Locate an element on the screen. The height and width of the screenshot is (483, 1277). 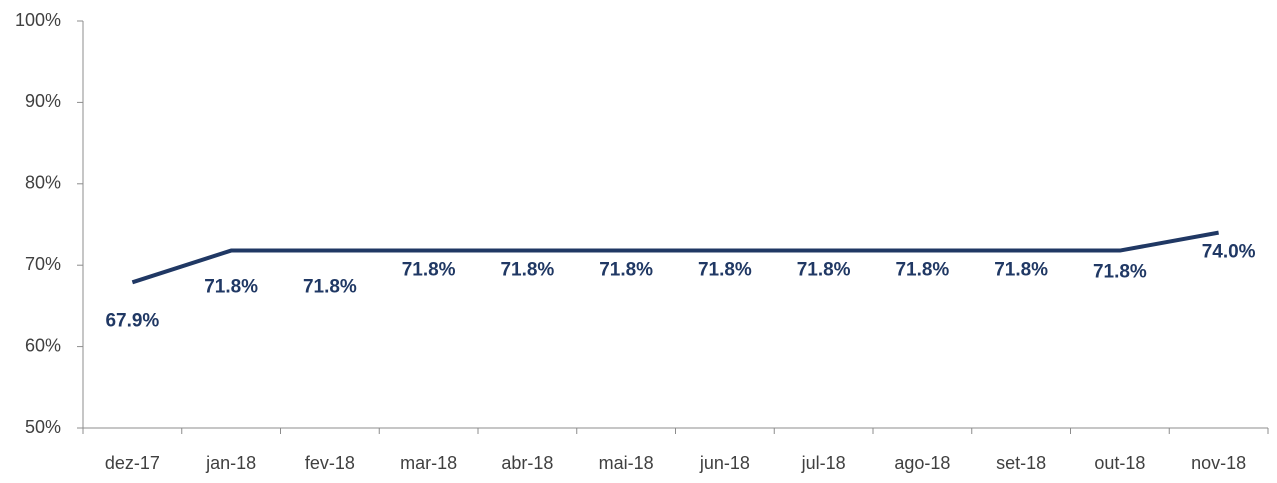
y-tick-label: 70% is located at coordinates (43, 264).